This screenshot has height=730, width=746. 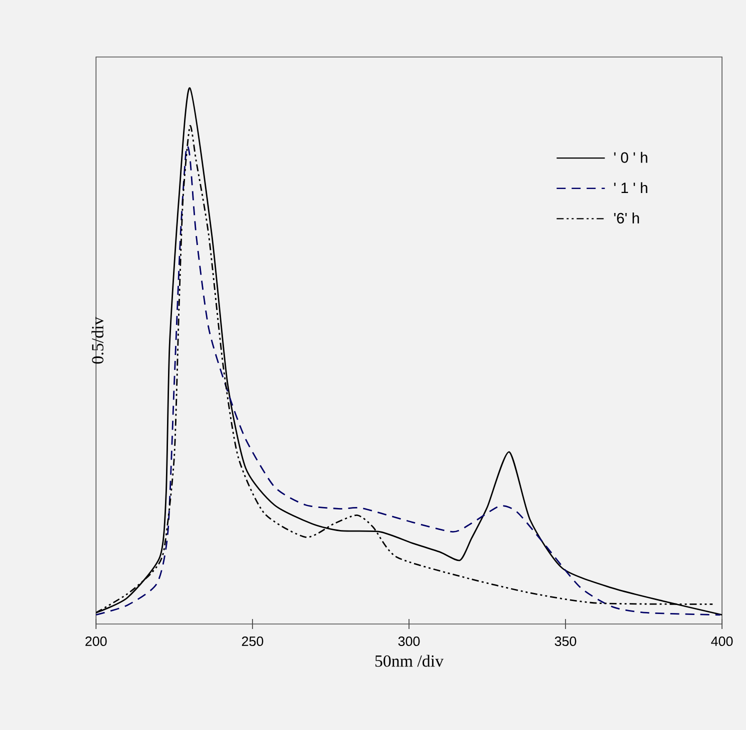 I want to click on legend-label: '6' h, so click(x=626, y=218).